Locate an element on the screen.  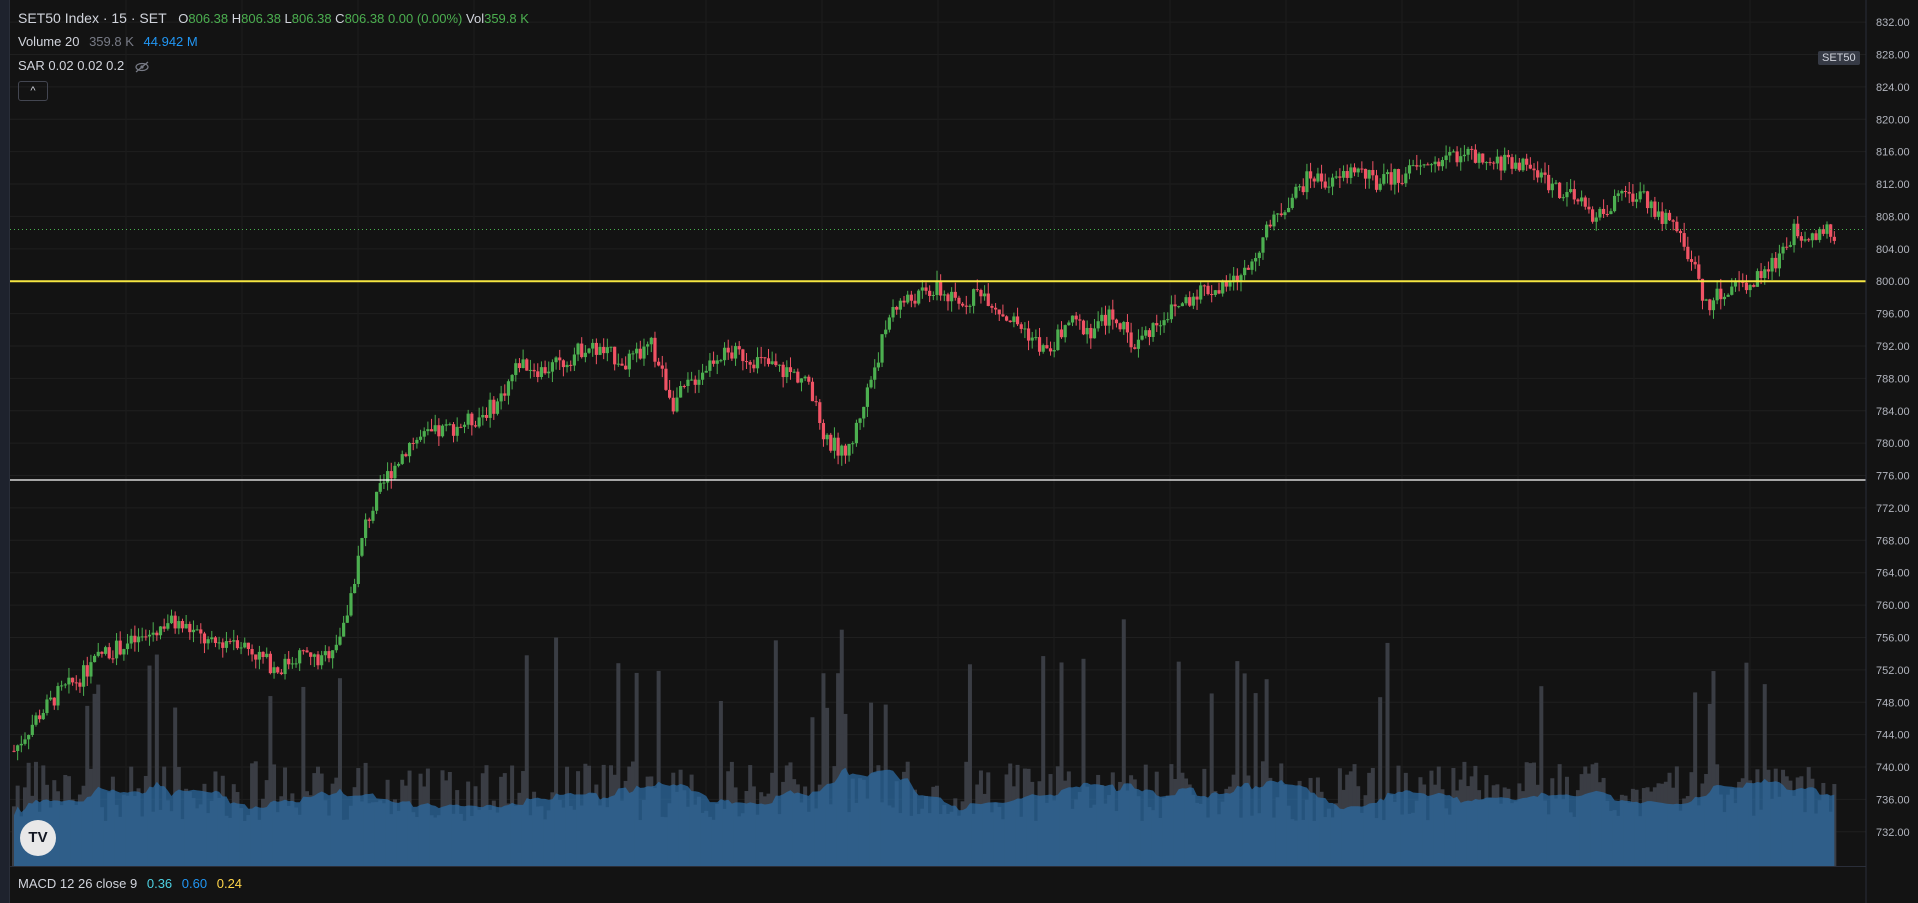
compare-symbol-badge: SET50 is located at coordinates (1839, 58).